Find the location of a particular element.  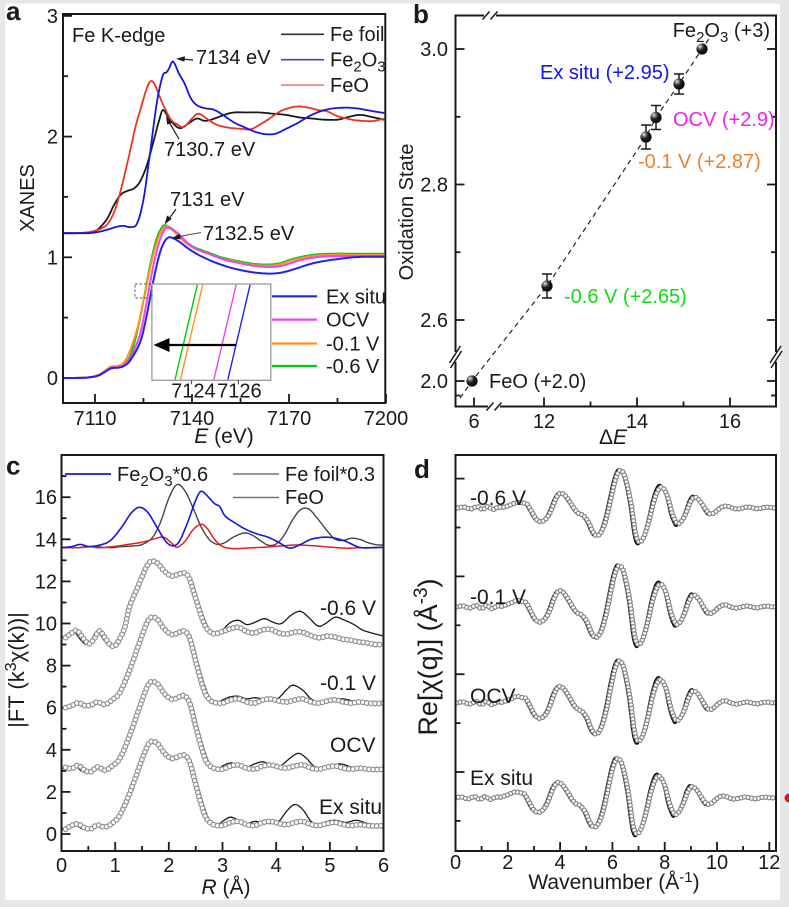

svg-text: Ex situ (+2.95) is located at coordinates (605, 73).